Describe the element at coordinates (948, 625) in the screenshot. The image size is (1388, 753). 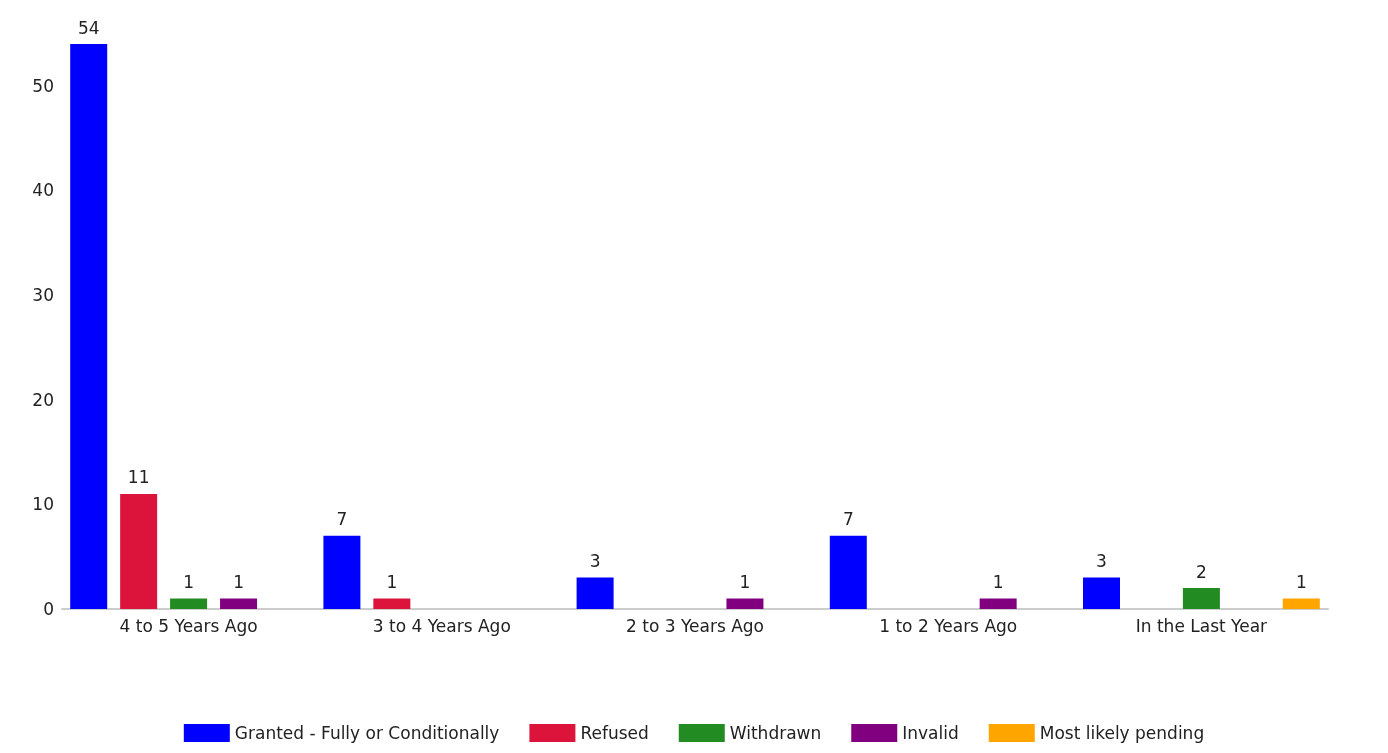
I see `x-tick-label: 1 to 2 Years Ago` at that location.